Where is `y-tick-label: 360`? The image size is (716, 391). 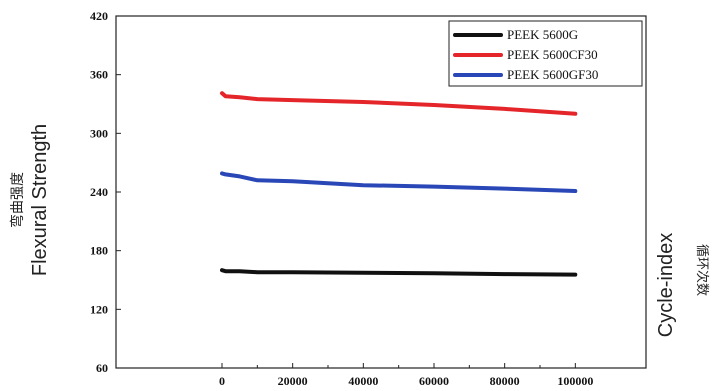
y-tick-label: 360 is located at coordinates (99, 75).